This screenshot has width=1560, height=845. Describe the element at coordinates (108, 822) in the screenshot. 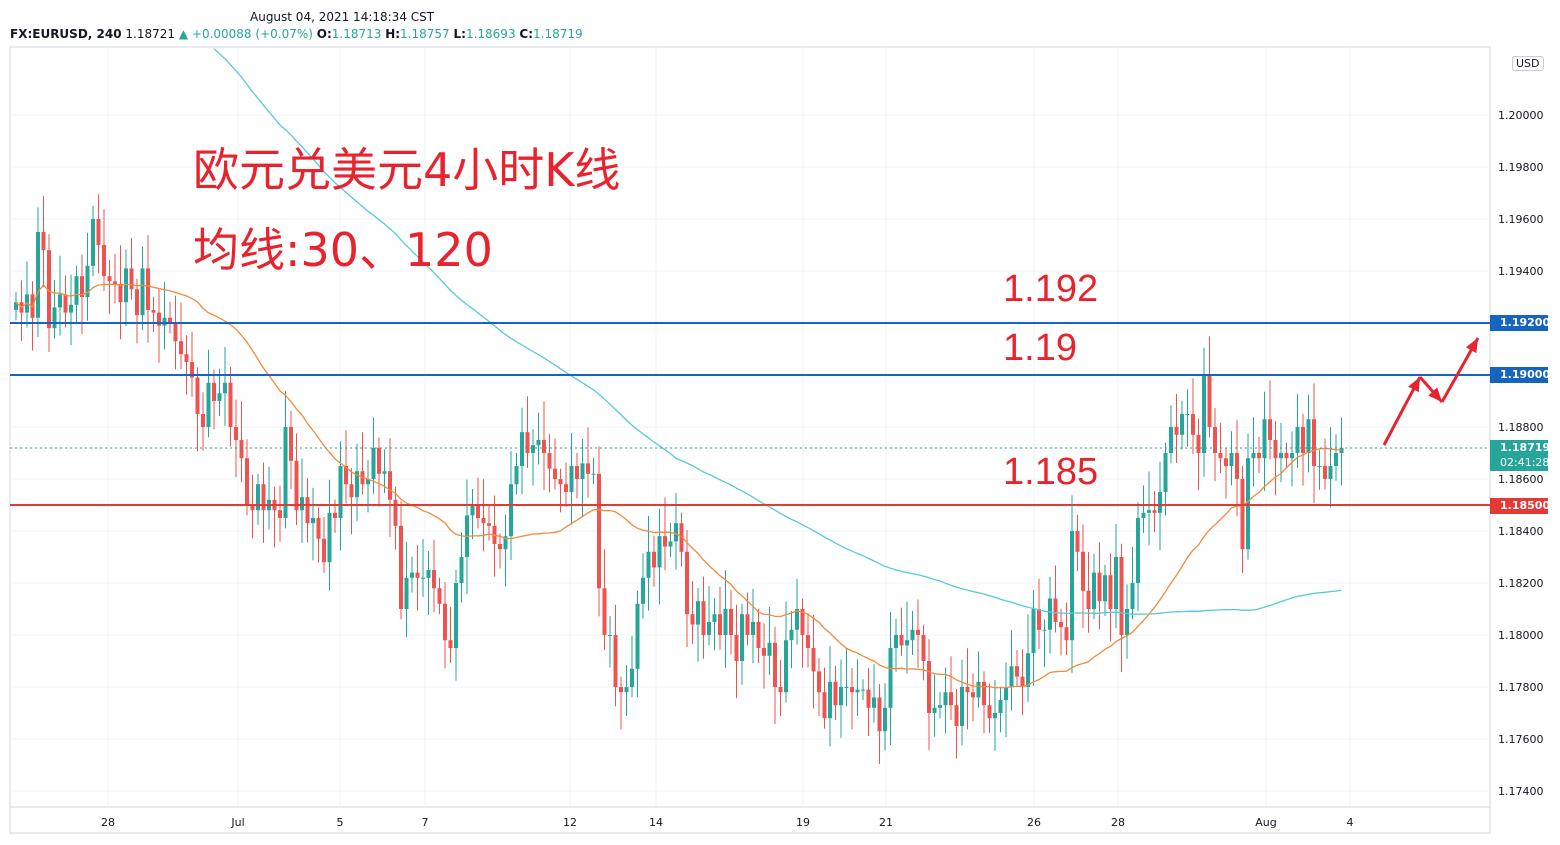

I see `x-tick-label: 28` at that location.